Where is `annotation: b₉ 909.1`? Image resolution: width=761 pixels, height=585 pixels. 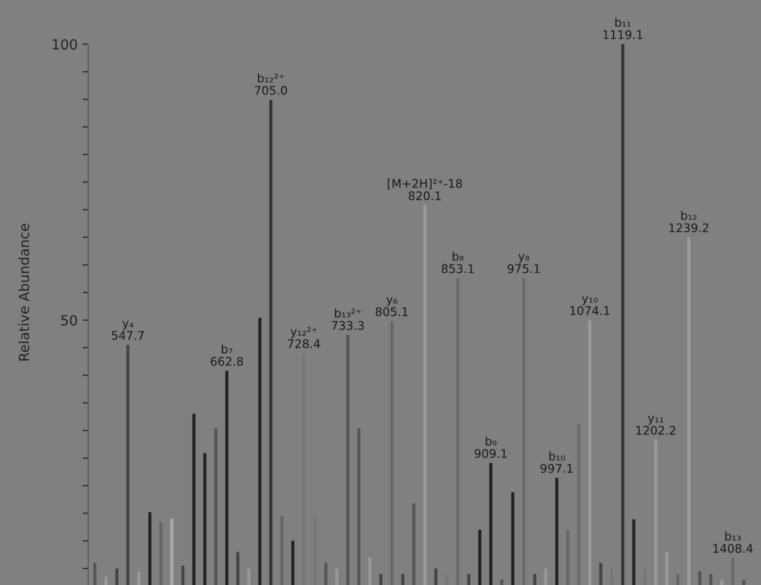
annotation: b₉ 909.1 is located at coordinates (490, 447).